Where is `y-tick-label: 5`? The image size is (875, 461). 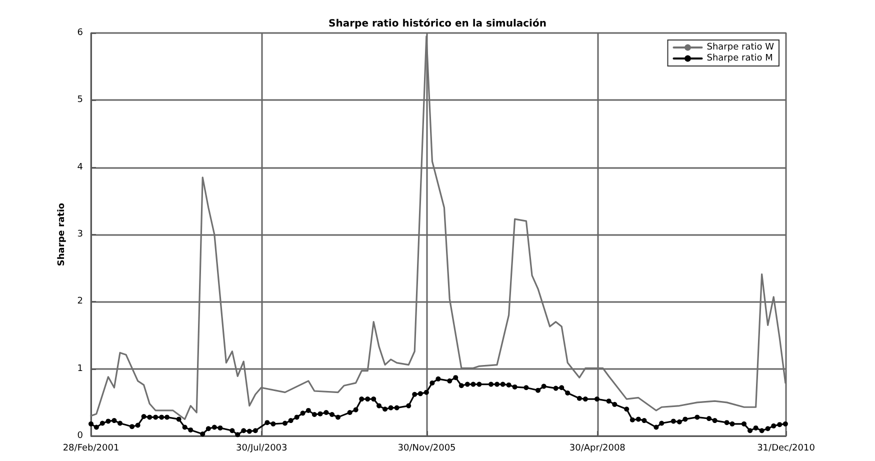
y-tick-label: 5 is located at coordinates (80, 100).